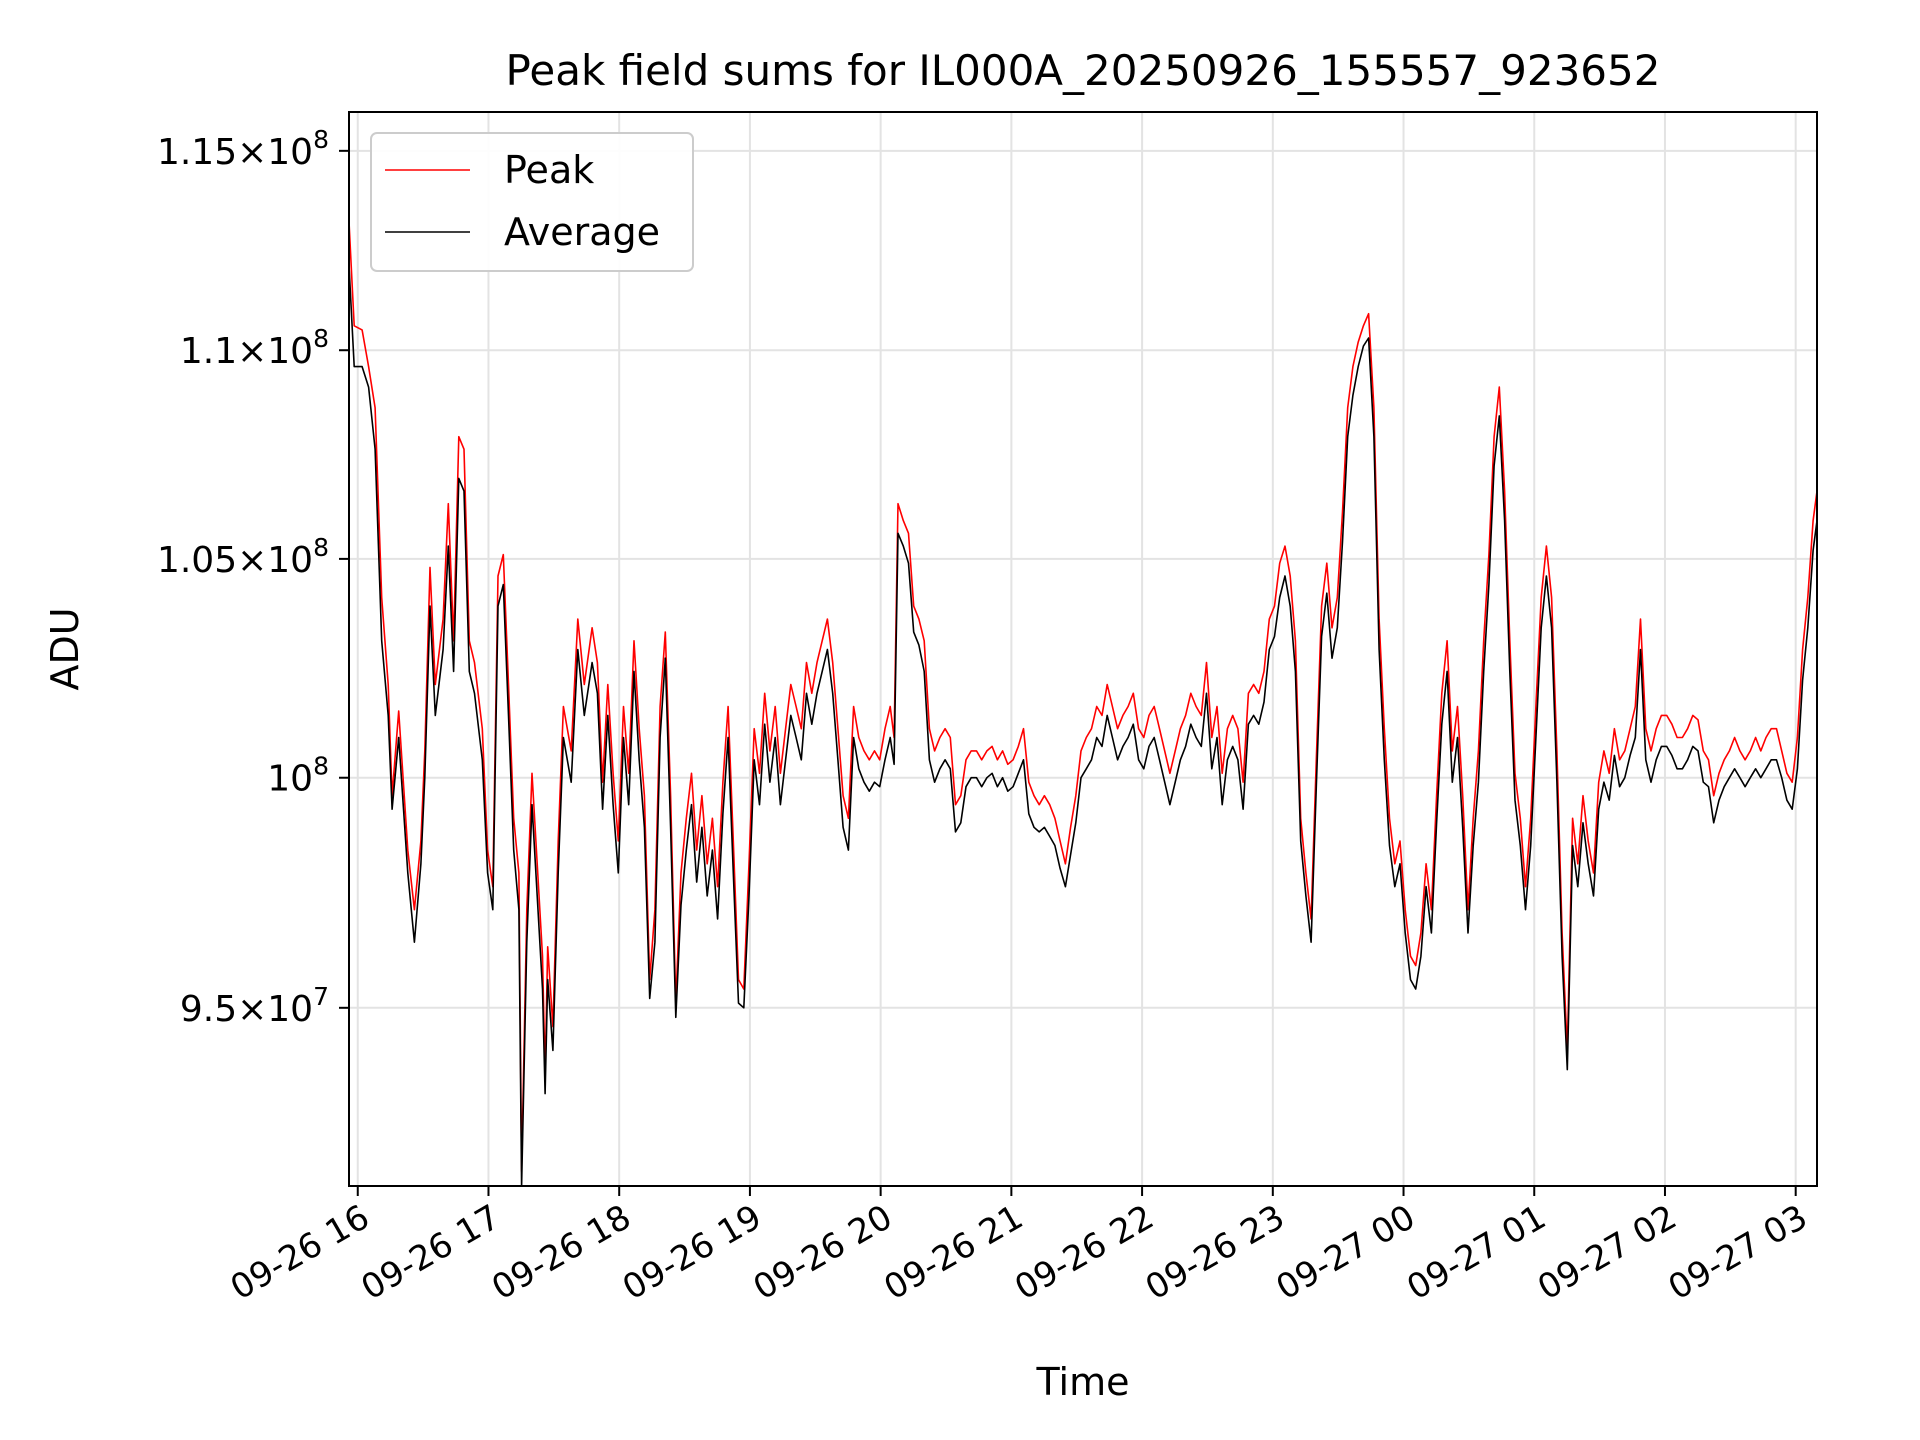 This screenshot has height=1440, width=1920. Describe the element at coordinates (65, 648) in the screenshot. I see `y-axis-label: ADU` at that location.